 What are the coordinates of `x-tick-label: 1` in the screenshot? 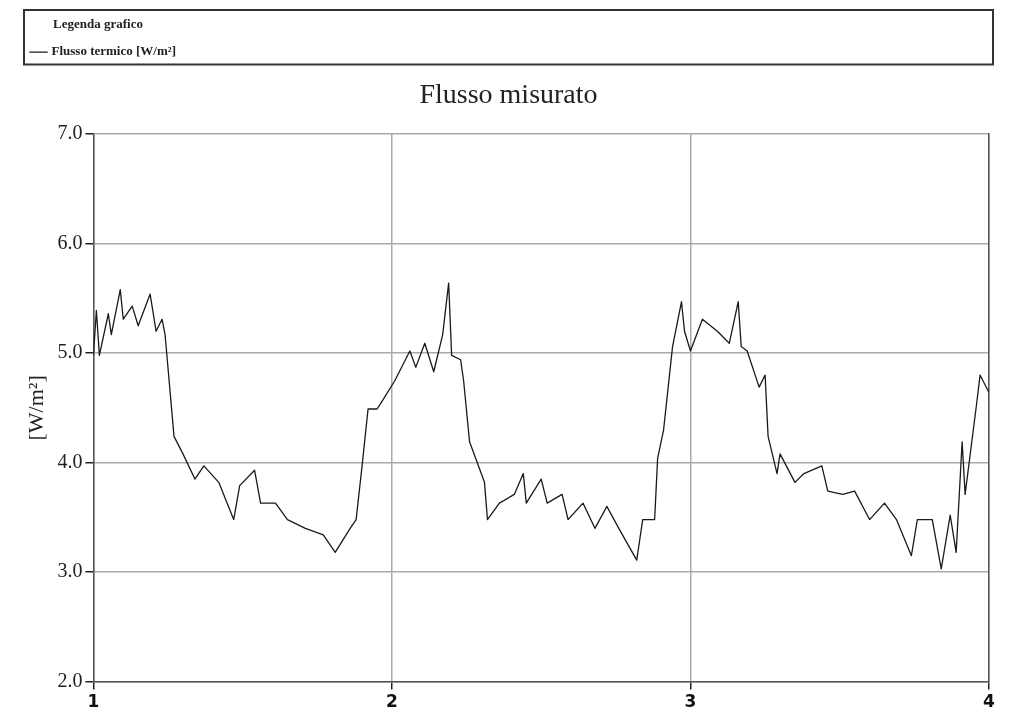 It's located at (93, 701).